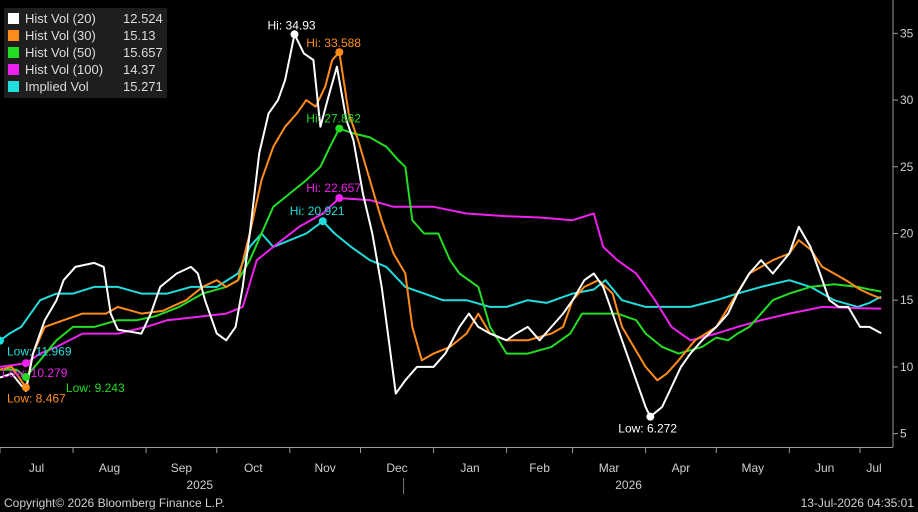  I want to click on copyright-text: Copyright© 2026 Bloomberg Finance L.P., so click(114, 503).